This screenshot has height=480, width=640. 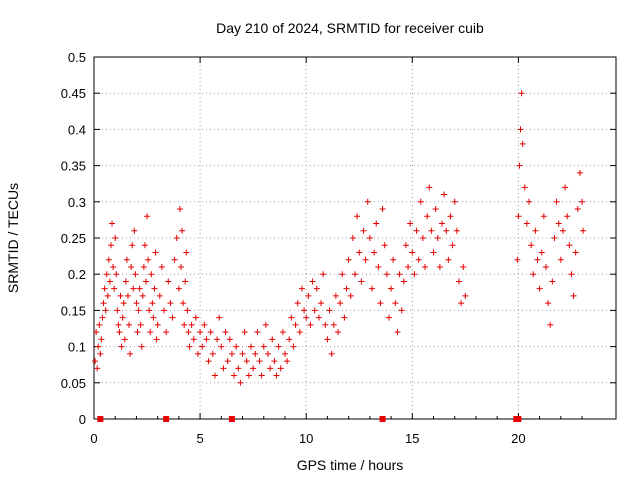 I want to click on x-tick-label: 0, so click(x=93, y=438).